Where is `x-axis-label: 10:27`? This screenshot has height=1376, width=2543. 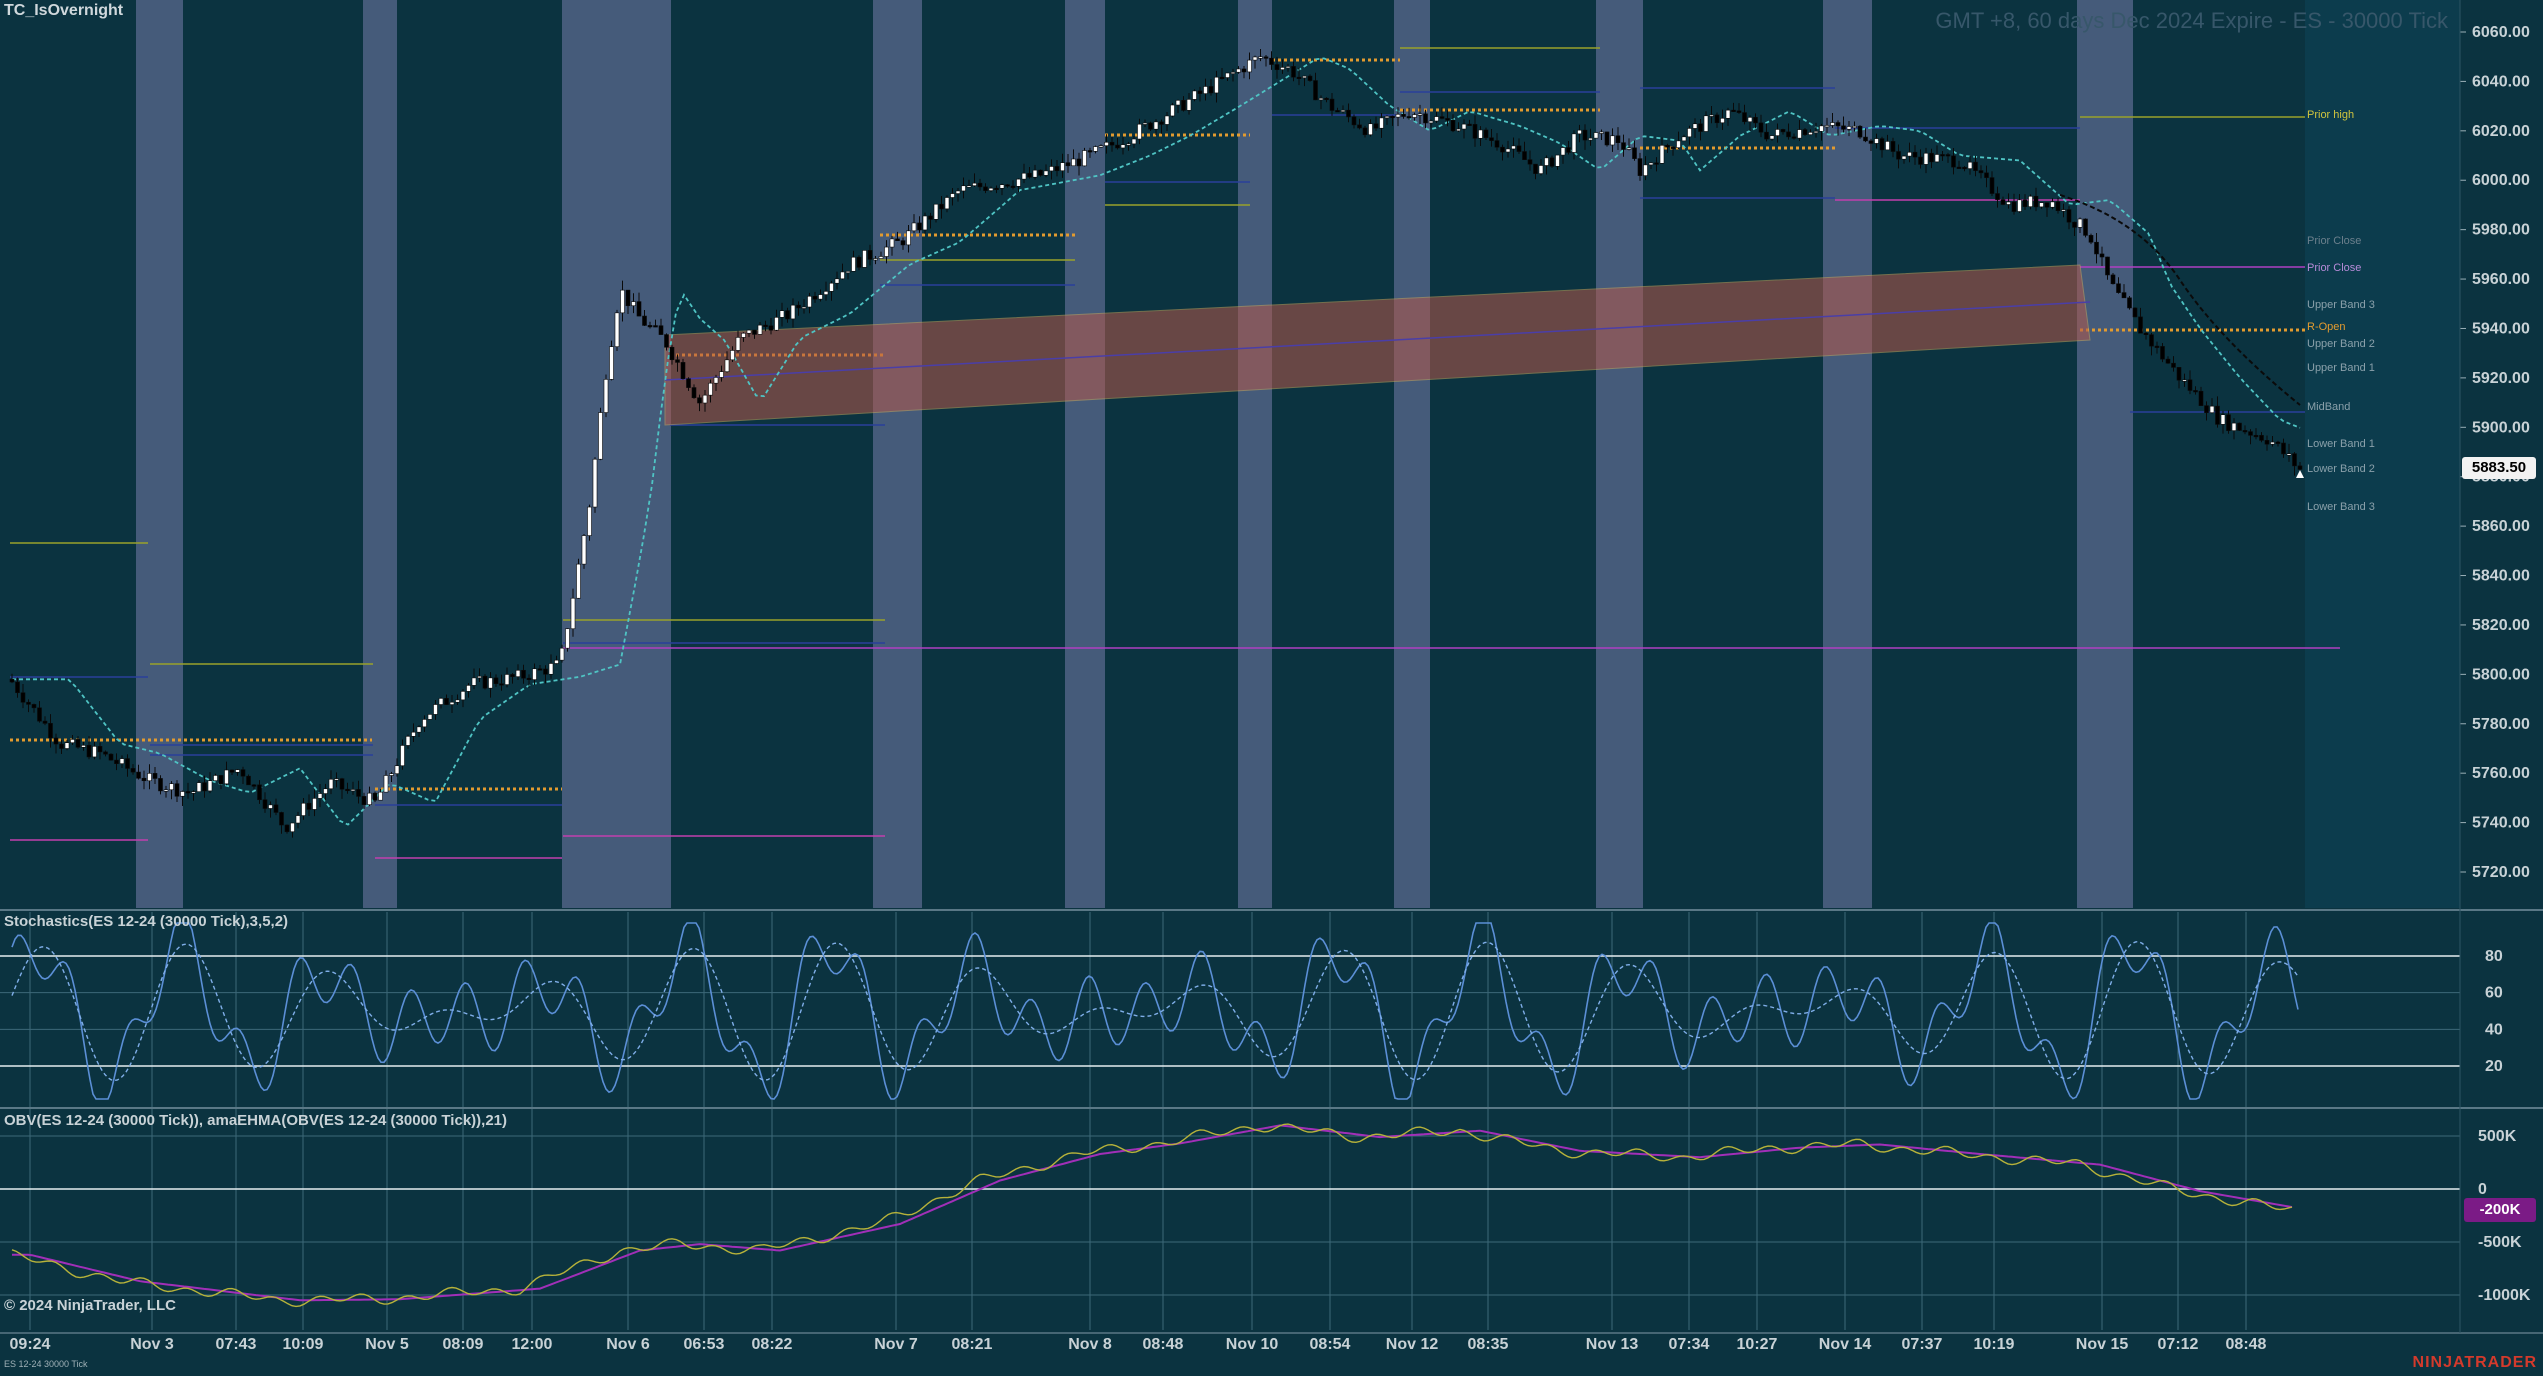 x-axis-label: 10:27 is located at coordinates (1757, 1344).